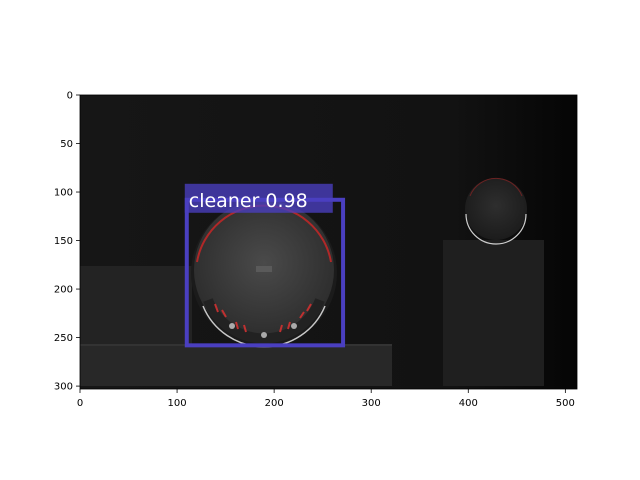 This screenshot has height=480, width=640. Describe the element at coordinates (63, 193) in the screenshot. I see `y-tick-label: 100` at that location.